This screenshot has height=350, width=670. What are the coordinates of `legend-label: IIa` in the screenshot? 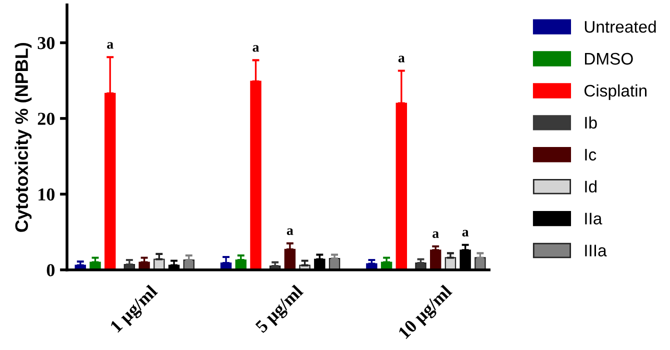 It's located at (593, 218).